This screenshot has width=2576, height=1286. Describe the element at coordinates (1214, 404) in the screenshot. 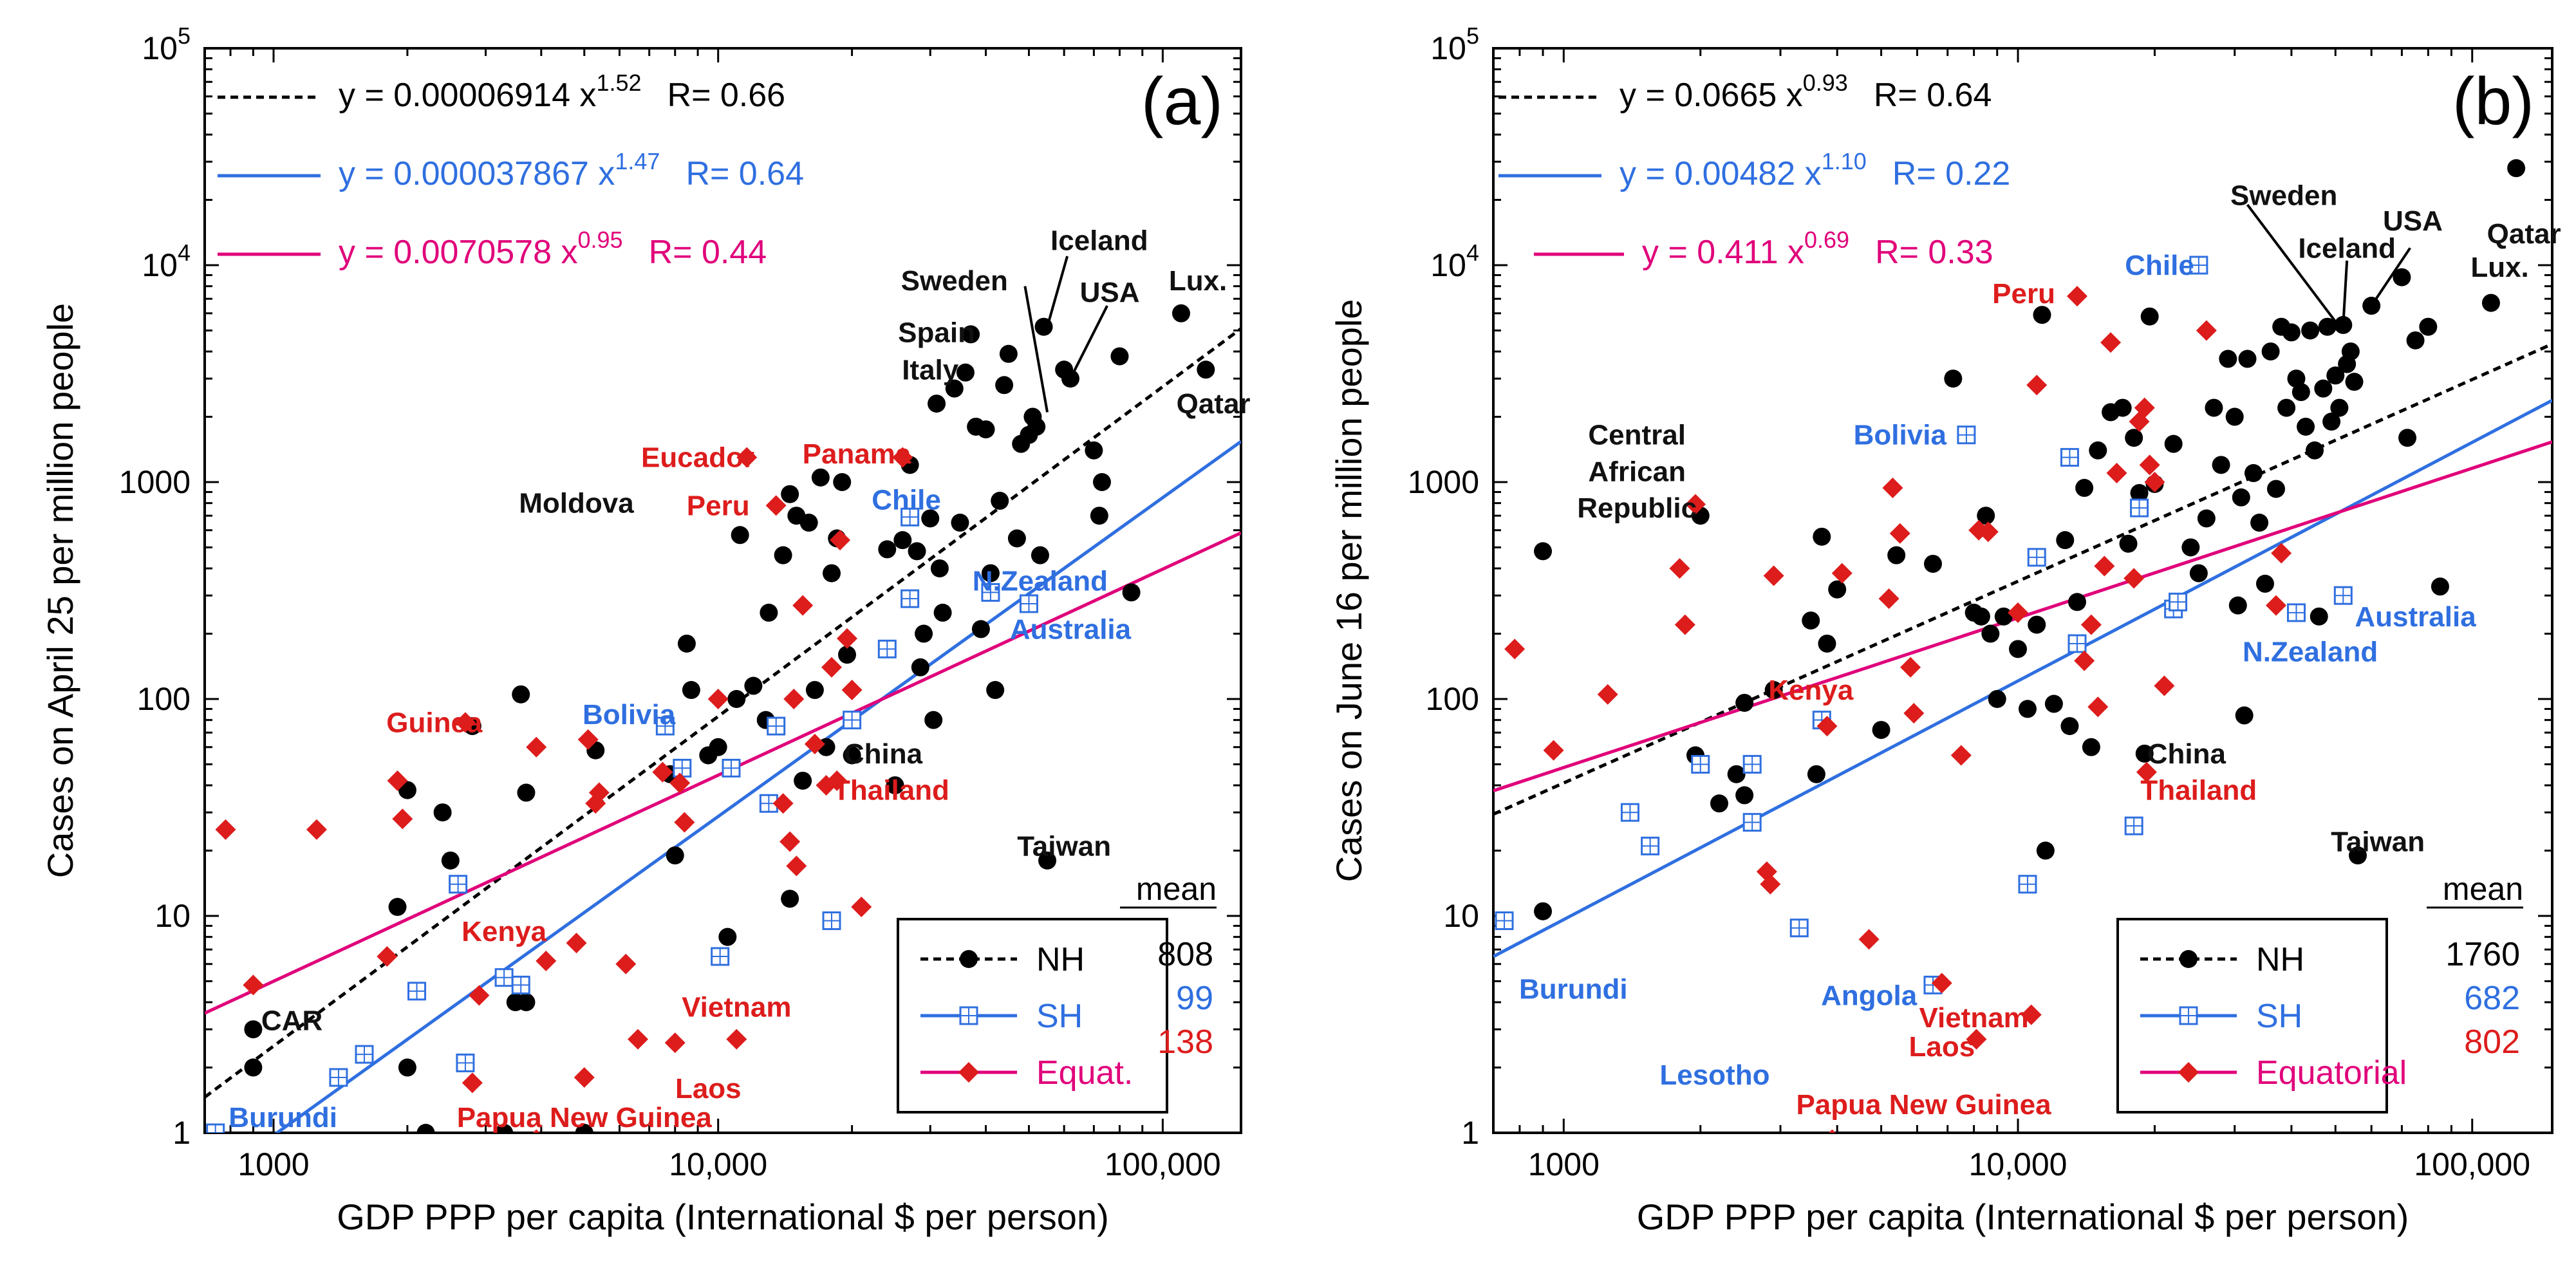

I see `country-label: Qatar` at that location.